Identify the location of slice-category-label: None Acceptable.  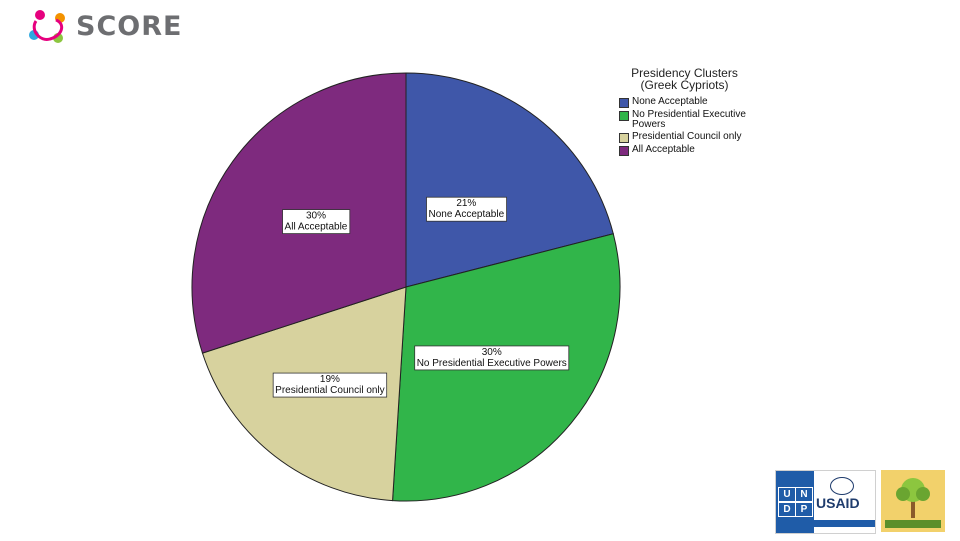
(467, 214).